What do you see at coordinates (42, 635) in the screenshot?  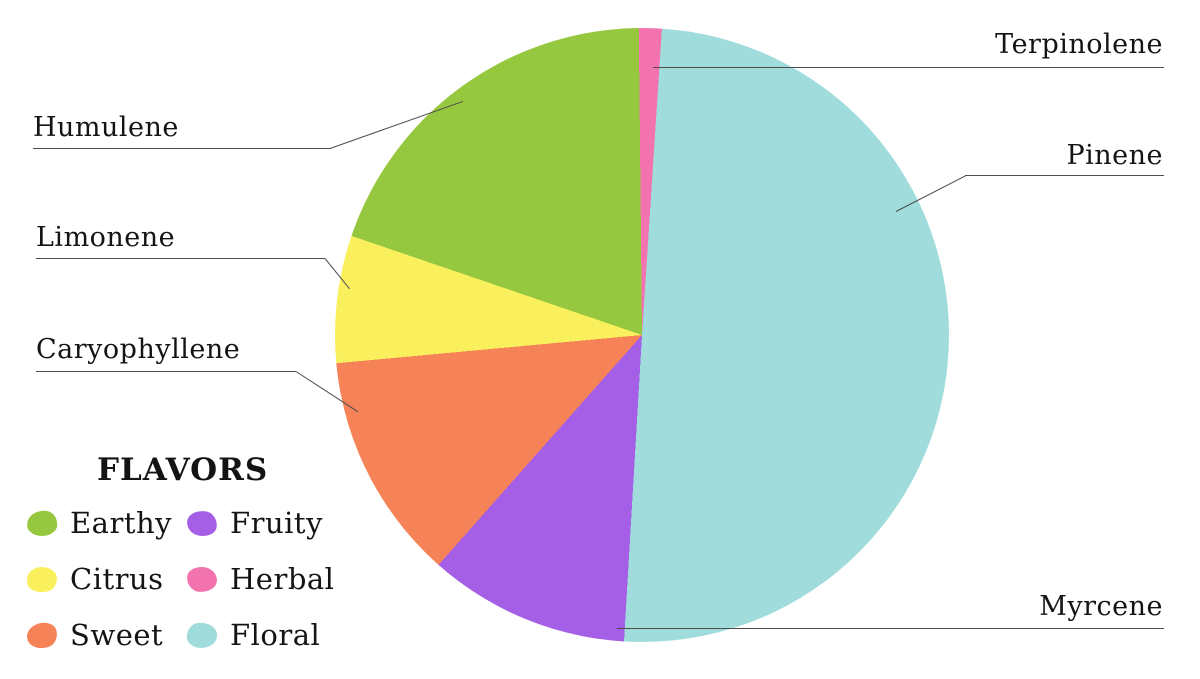 I see `sweet-swatch-icon` at bounding box center [42, 635].